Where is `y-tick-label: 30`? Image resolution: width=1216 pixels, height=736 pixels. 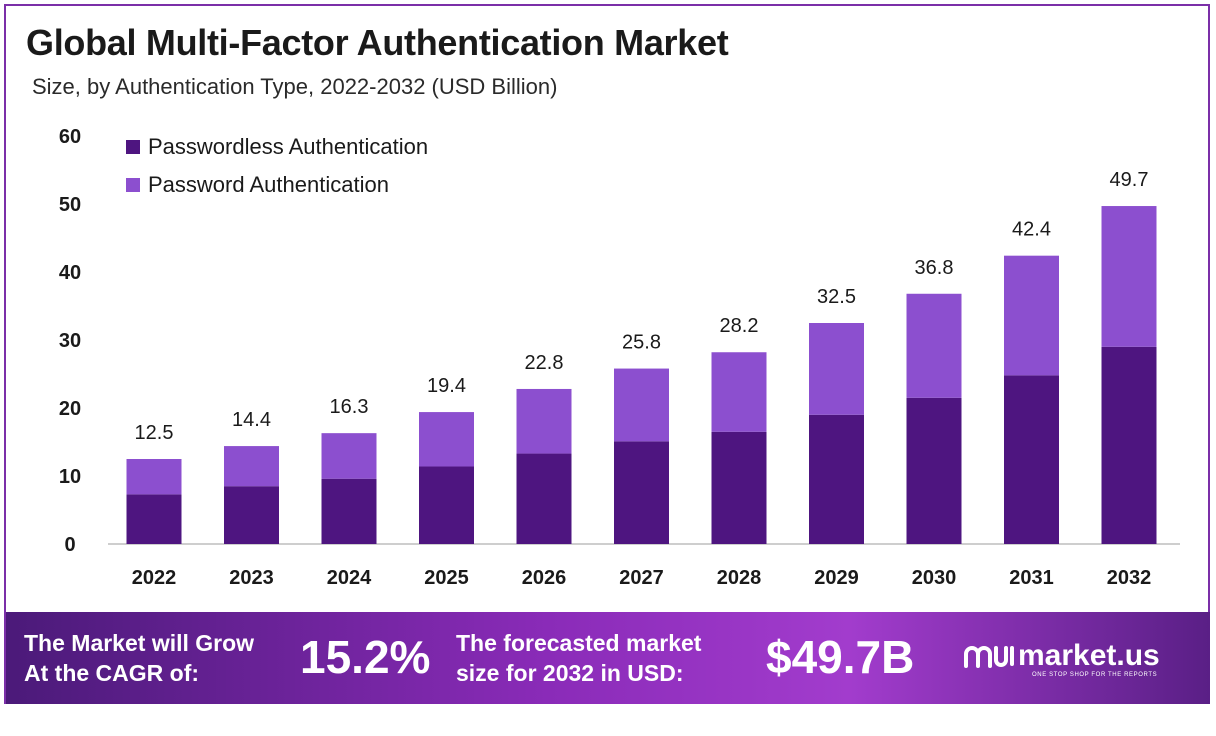 y-tick-label: 30 is located at coordinates (70, 341).